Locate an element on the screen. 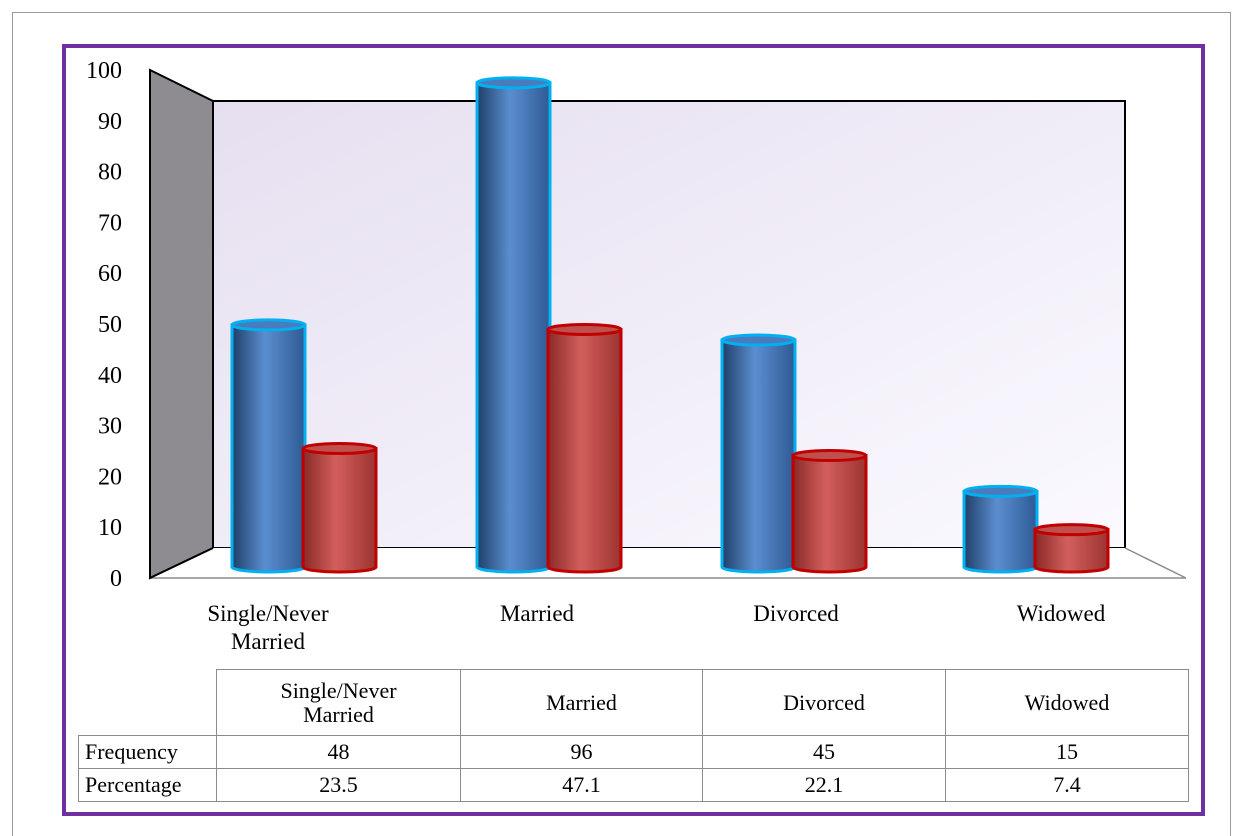  floor-edge is located at coordinates (1155, 563).